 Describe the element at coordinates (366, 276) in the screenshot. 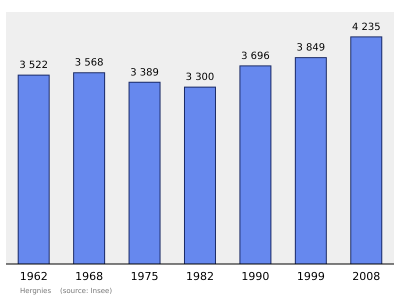

I see `x-tick-label: 2008` at that location.